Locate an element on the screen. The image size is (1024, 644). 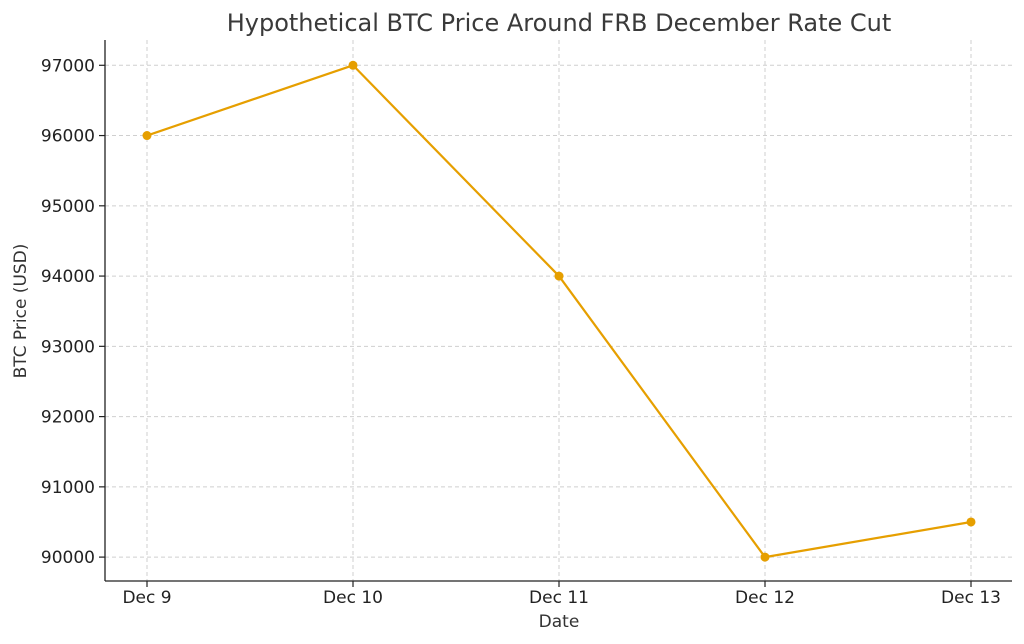
x-tick-label: Dec 12 is located at coordinates (765, 598).